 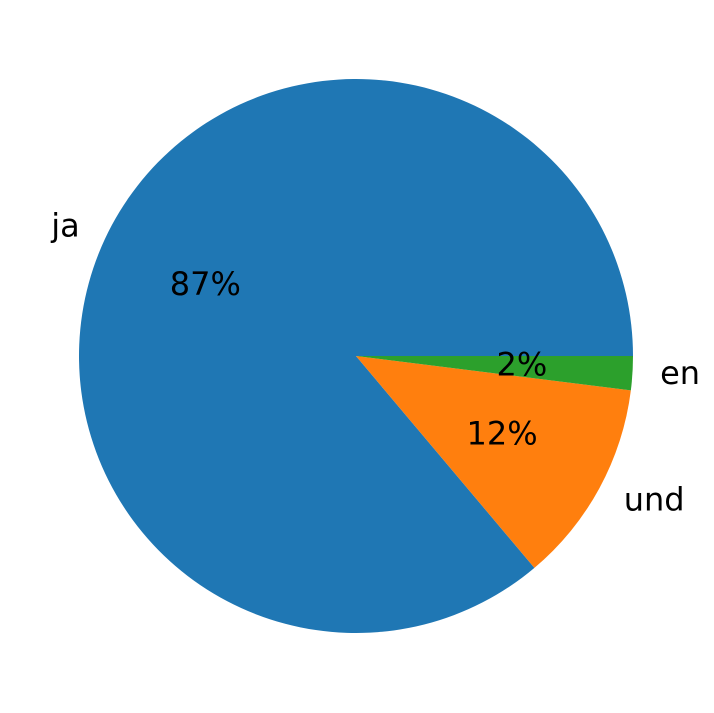 I want to click on percent-label: 2%, so click(x=521, y=364).